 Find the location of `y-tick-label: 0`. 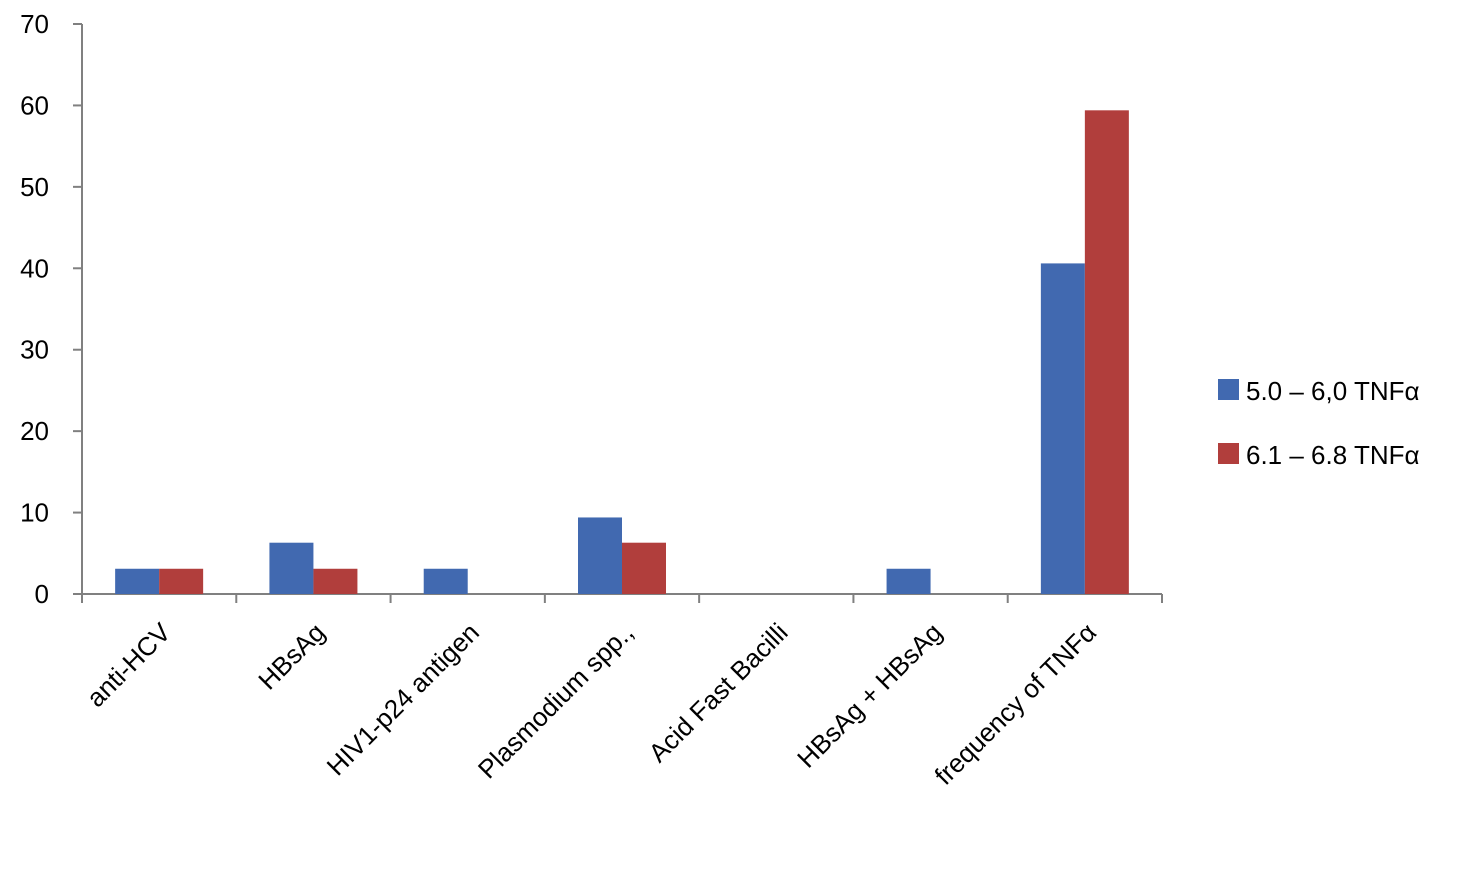

y-tick-label: 0 is located at coordinates (42, 594).